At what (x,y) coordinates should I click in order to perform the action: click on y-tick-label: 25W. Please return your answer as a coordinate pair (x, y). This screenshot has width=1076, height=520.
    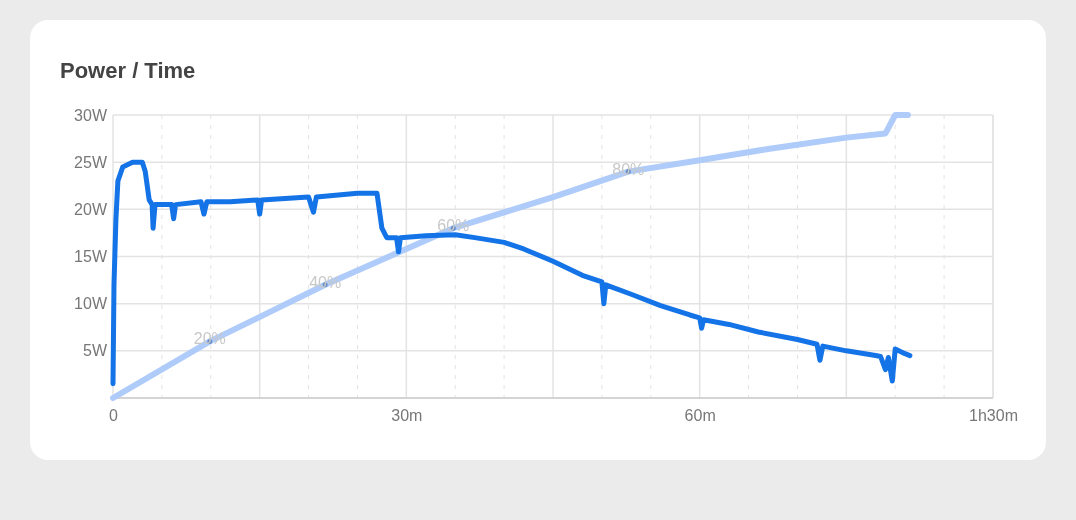
    Looking at the image, I should click on (91, 162).